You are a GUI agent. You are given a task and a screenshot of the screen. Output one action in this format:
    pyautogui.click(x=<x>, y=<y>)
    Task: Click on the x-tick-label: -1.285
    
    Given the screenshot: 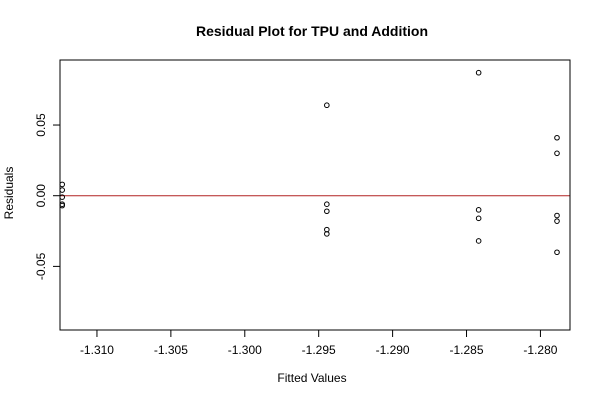 What is the action you would take?
    pyautogui.click(x=467, y=350)
    